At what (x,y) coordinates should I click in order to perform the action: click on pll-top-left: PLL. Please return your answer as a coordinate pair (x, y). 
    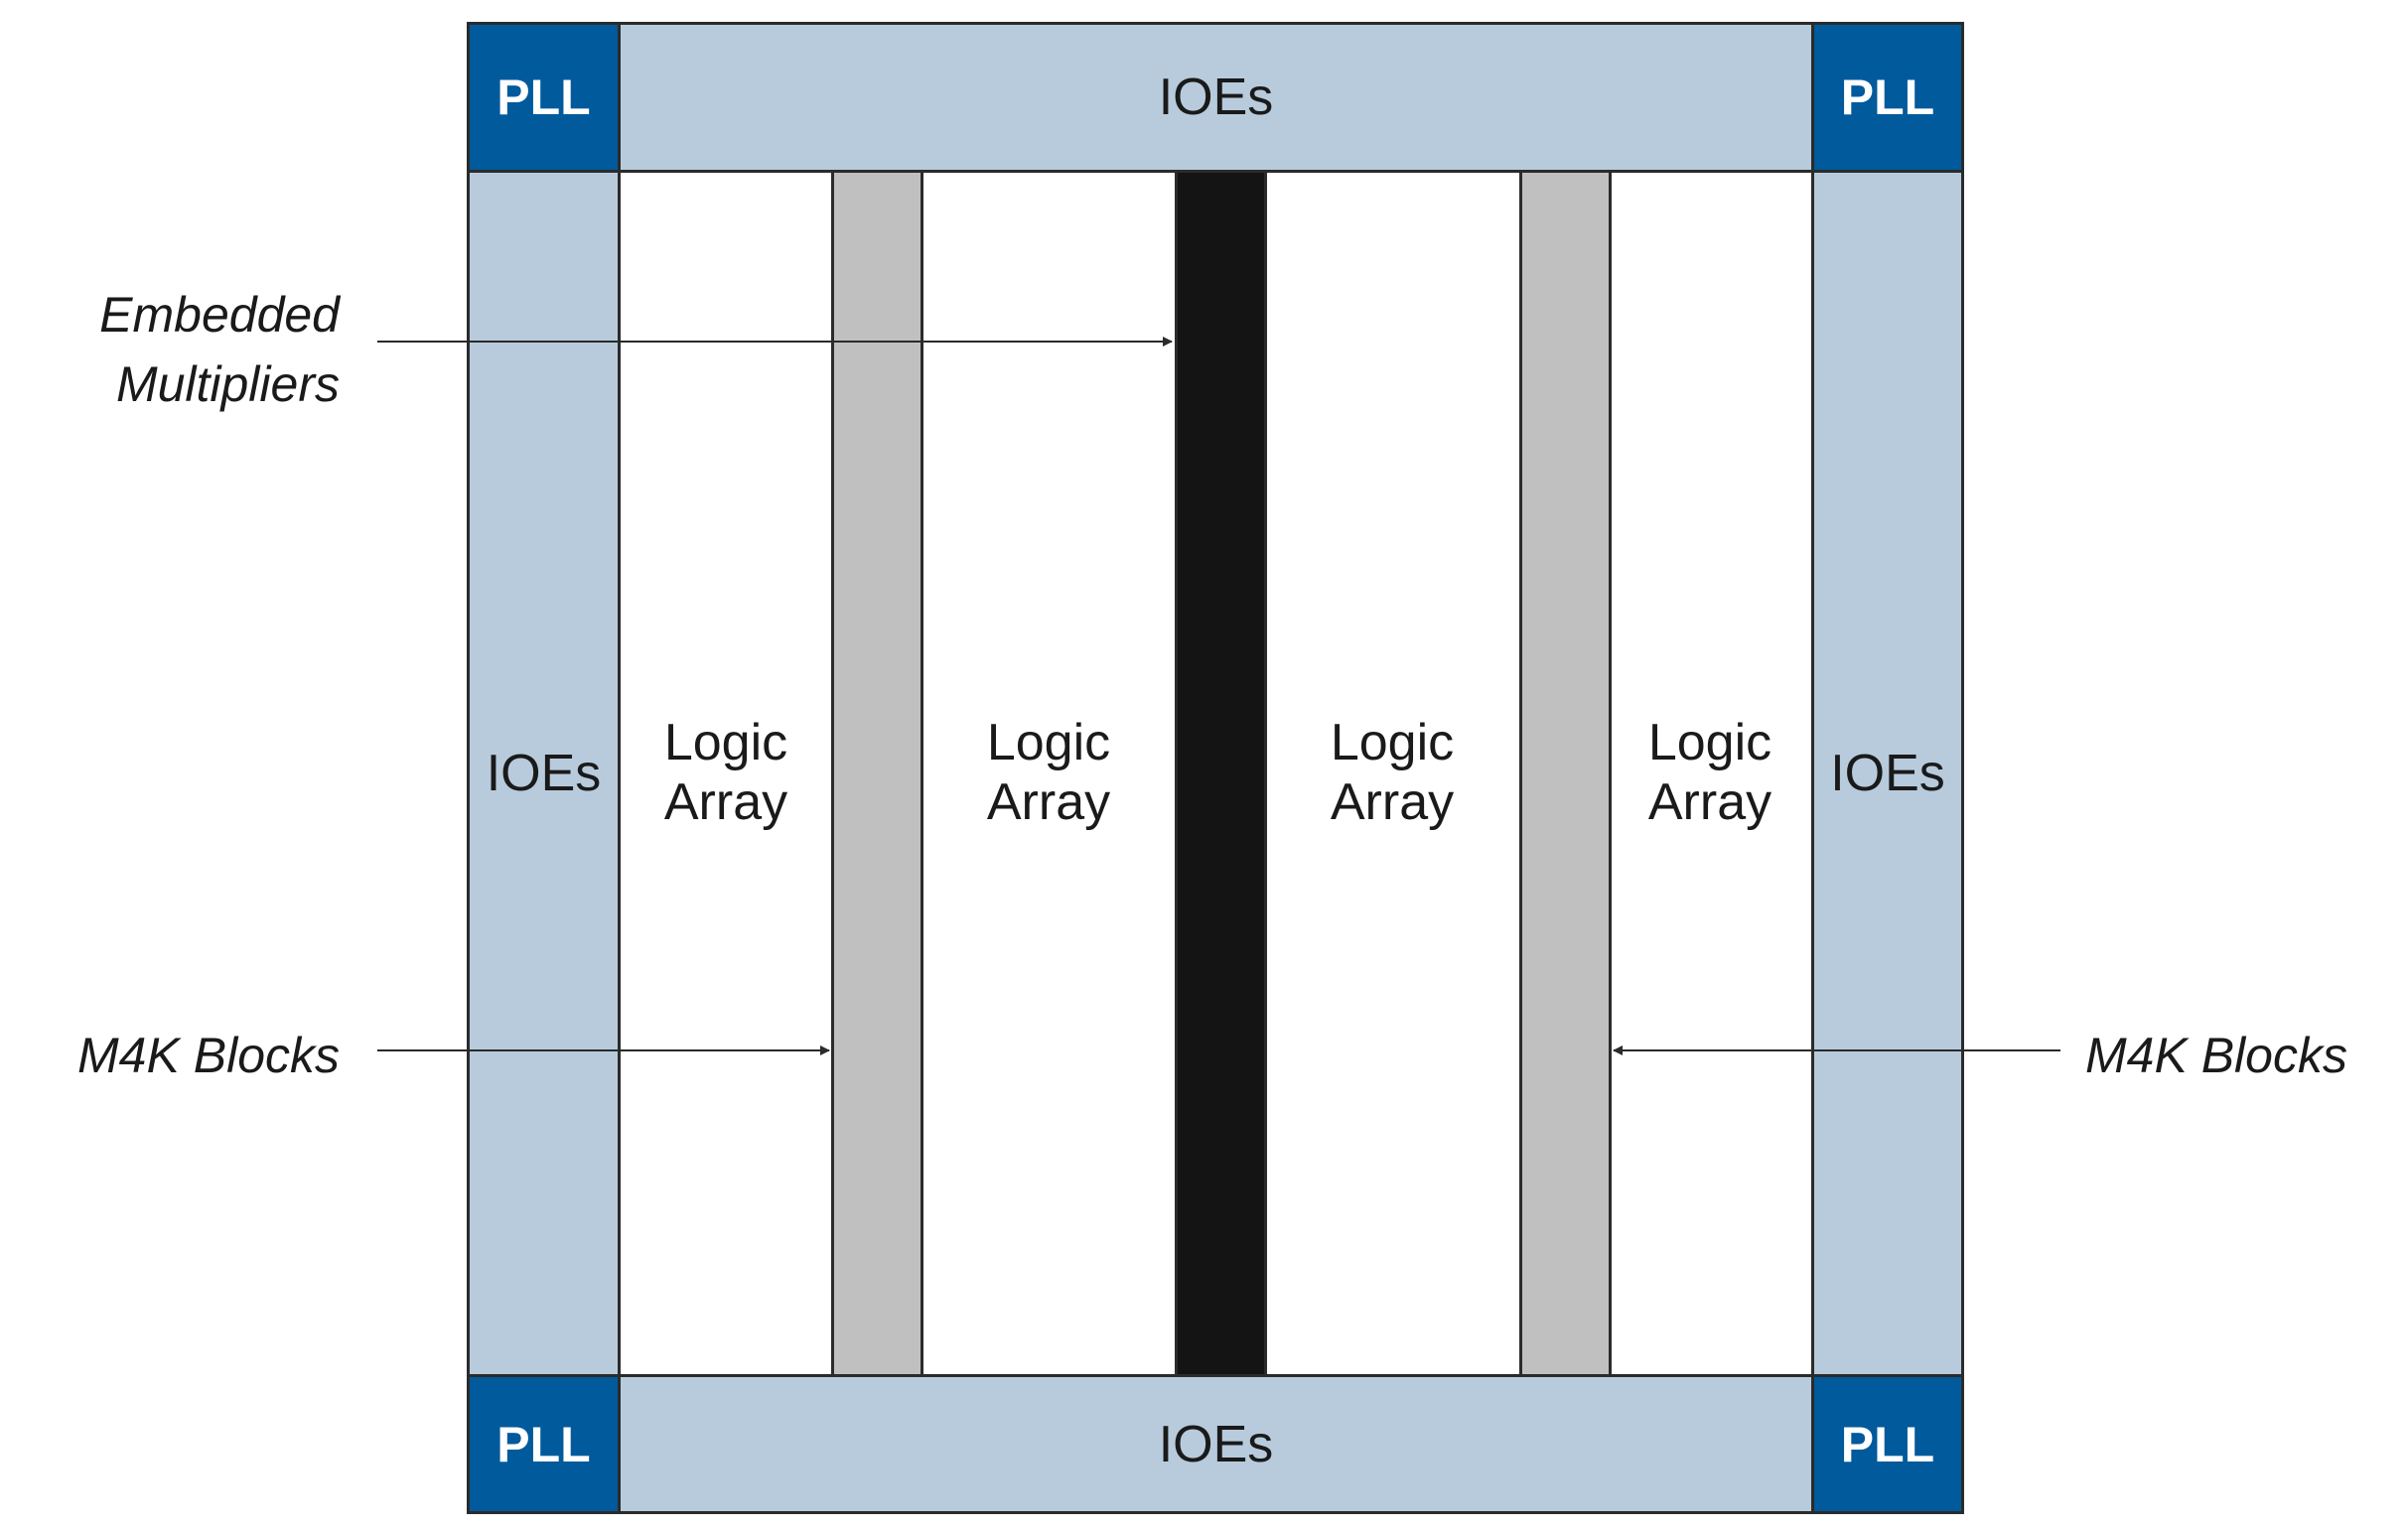
    Looking at the image, I should click on (544, 97).